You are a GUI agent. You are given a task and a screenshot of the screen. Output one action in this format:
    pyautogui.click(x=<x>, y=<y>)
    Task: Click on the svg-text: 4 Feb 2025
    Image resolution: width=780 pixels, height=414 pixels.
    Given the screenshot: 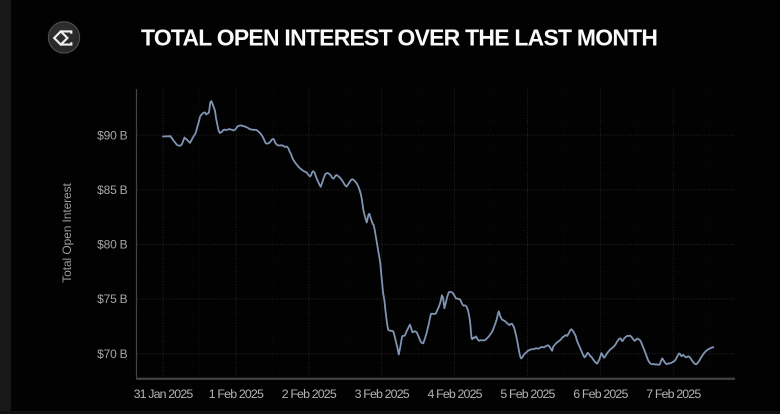 What is the action you would take?
    pyautogui.click(x=454, y=394)
    